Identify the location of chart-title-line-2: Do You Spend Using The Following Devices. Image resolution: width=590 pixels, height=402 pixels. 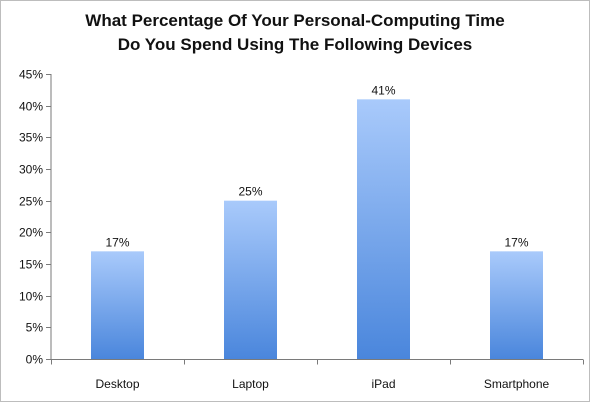
(295, 44).